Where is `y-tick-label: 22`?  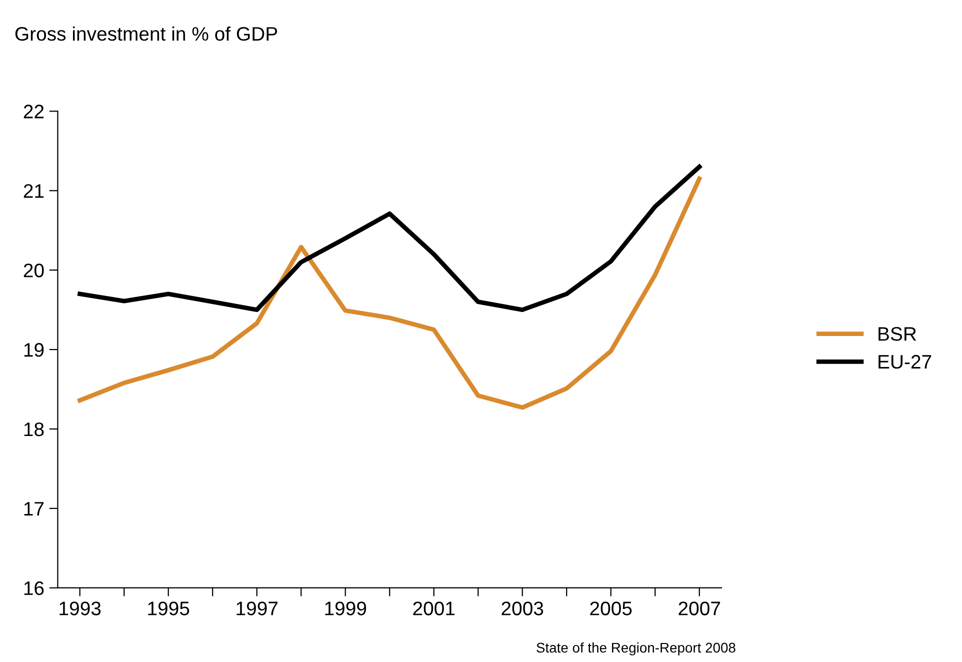
y-tick-label: 22 is located at coordinates (34, 111).